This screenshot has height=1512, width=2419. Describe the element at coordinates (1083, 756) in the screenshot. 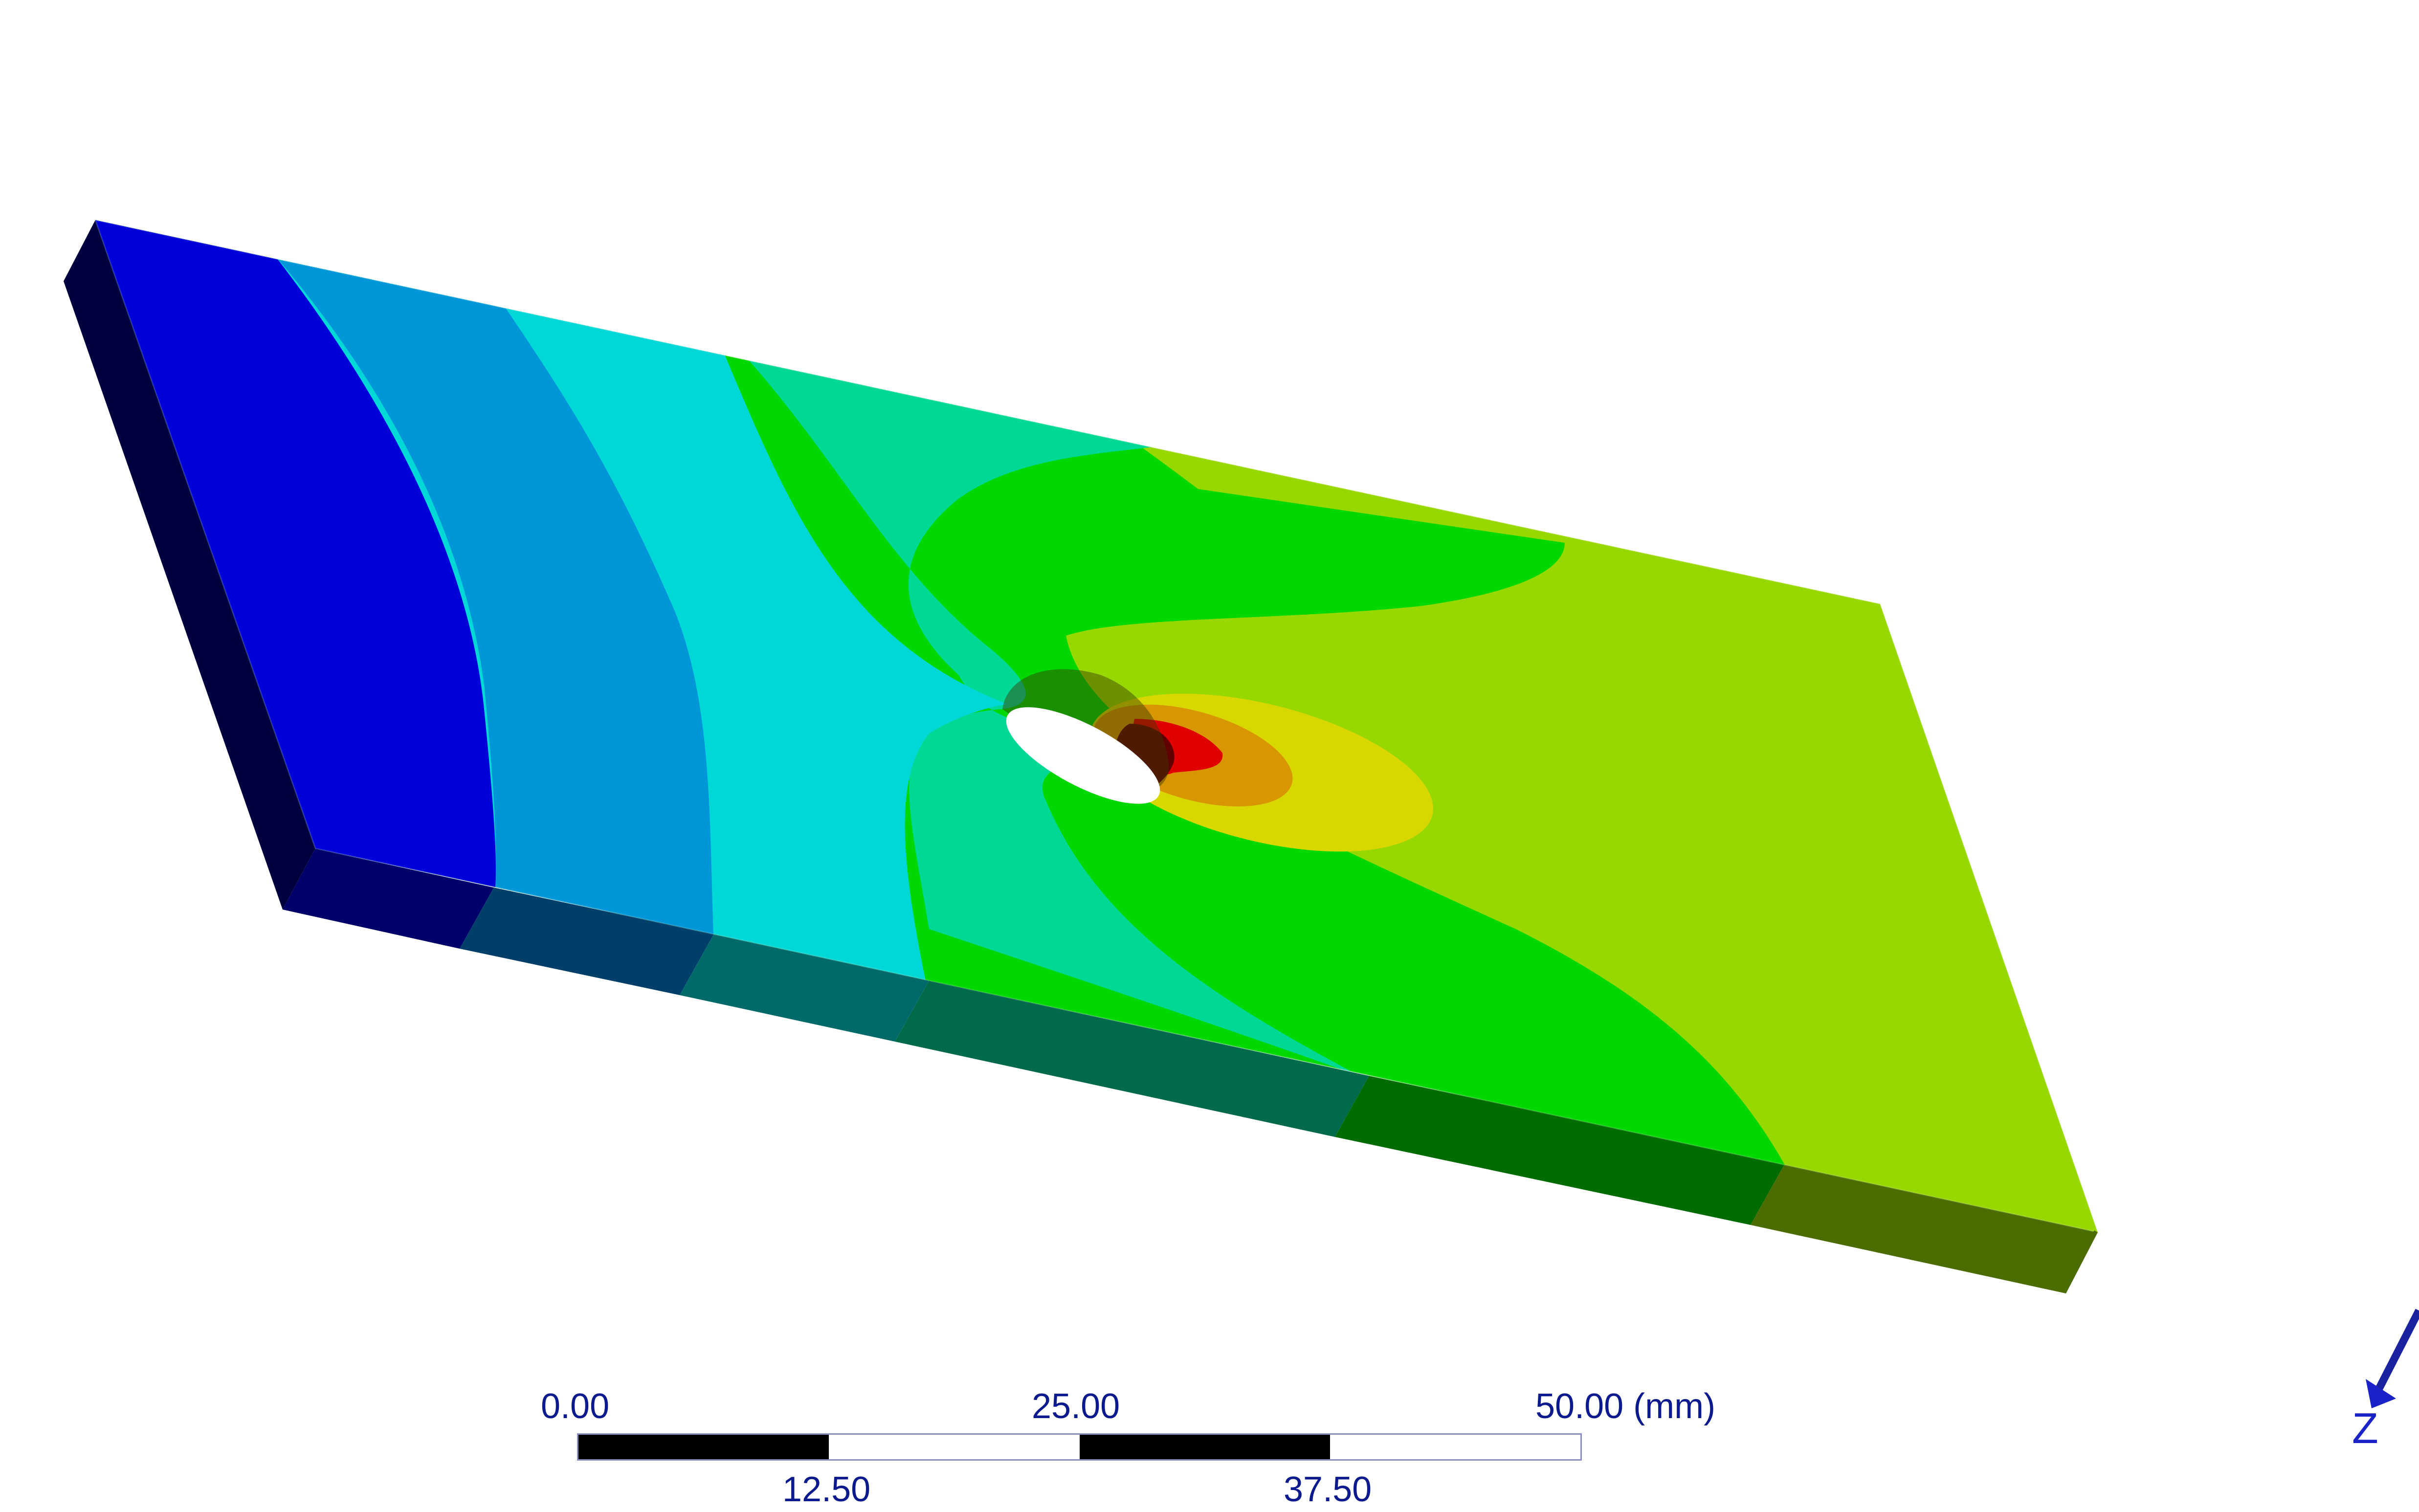

I see `hole-icon` at that location.